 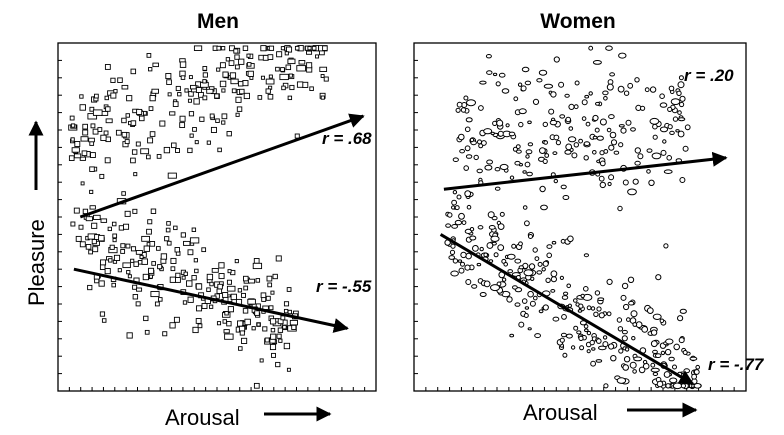 What do you see at coordinates (577, 21) in the screenshot?
I see `women-title: Women` at bounding box center [577, 21].